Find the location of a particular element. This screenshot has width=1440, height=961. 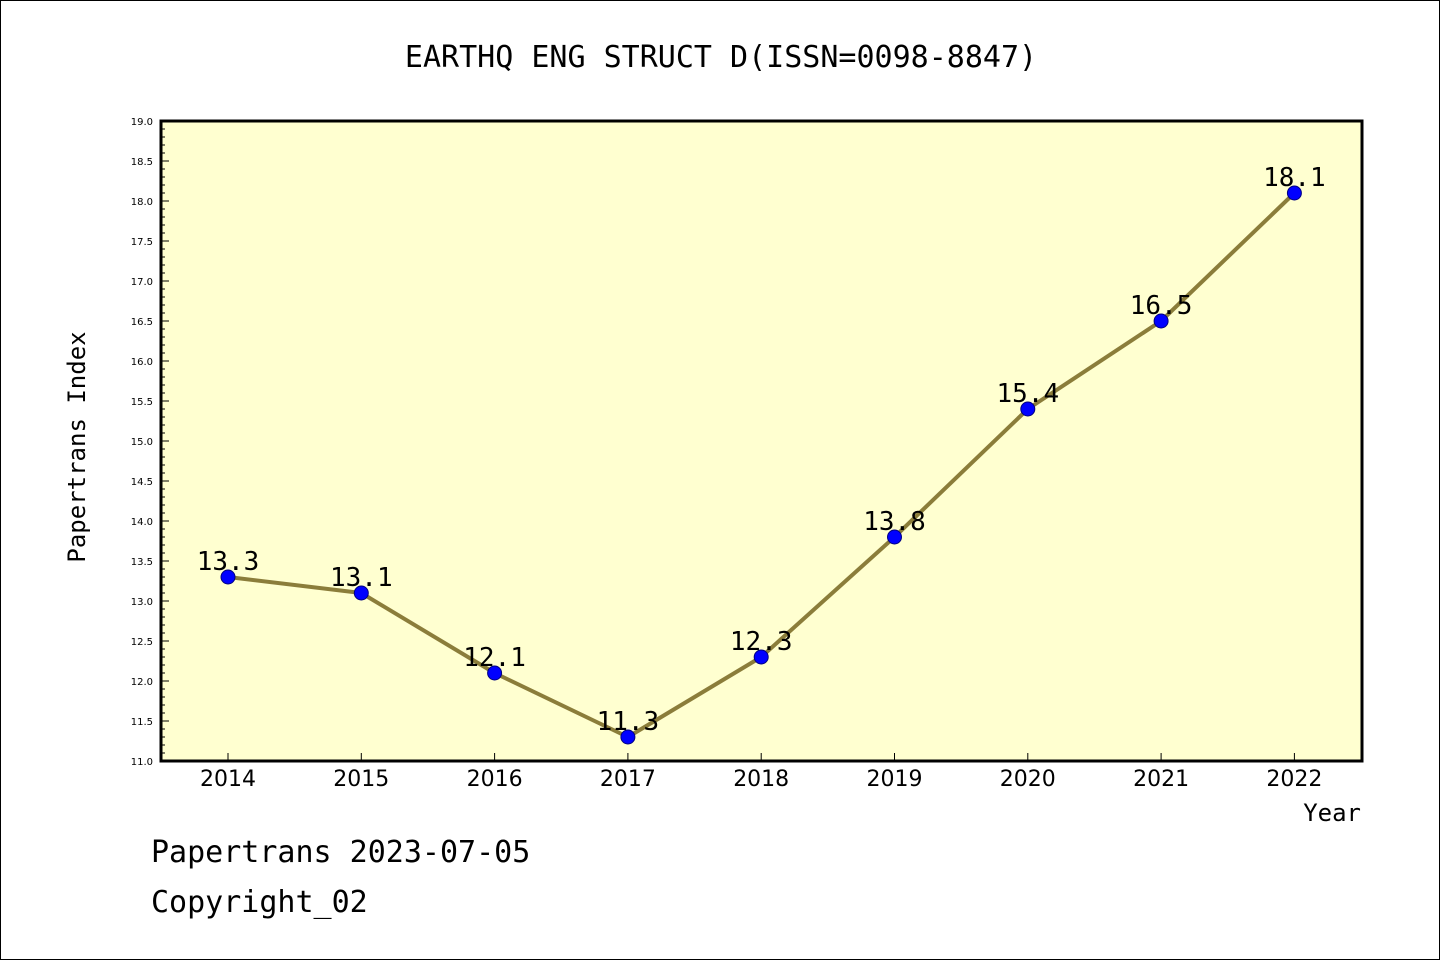

x-axis-label: Year is located at coordinates (1332, 813).